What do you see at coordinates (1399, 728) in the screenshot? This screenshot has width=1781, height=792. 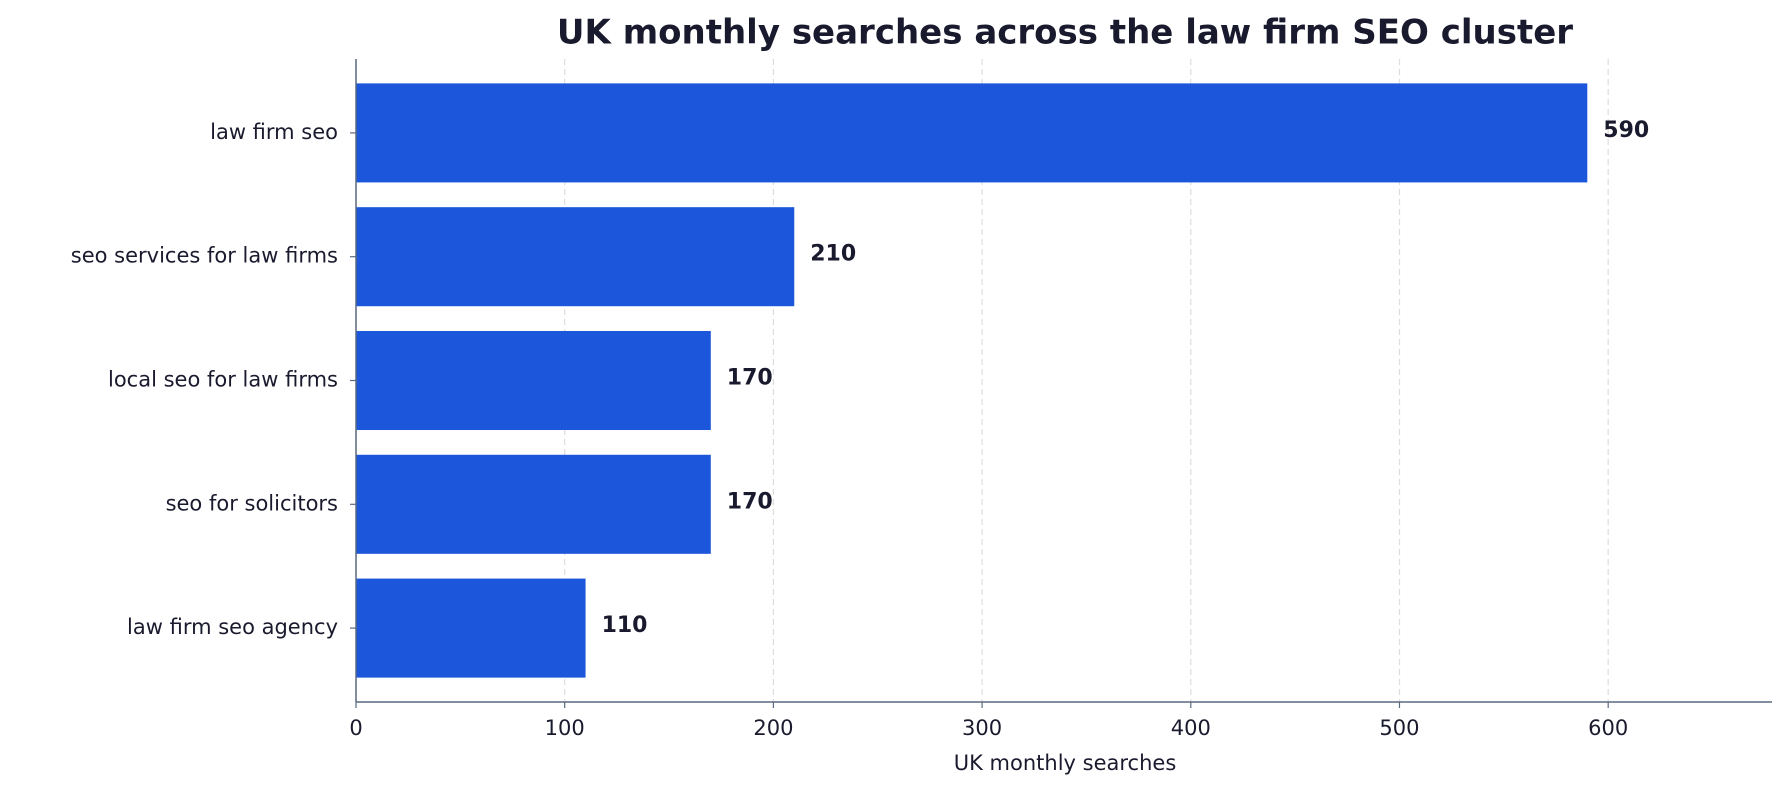 I see `x-tick-label: 500` at bounding box center [1399, 728].